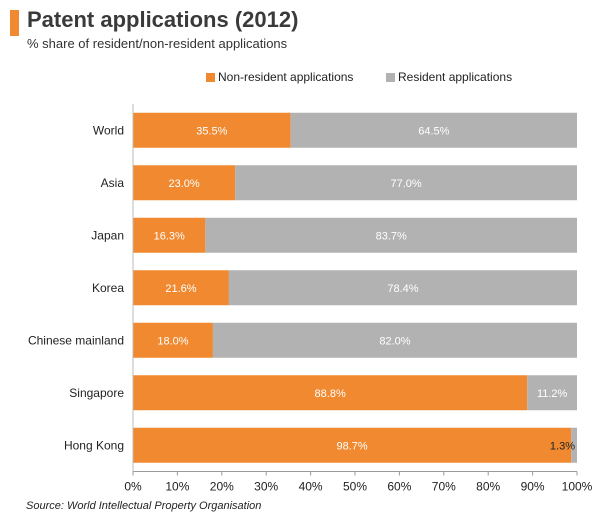 This screenshot has width=600, height=521. I want to click on data-label-resident-applications-world: 64.5%, so click(433, 131).